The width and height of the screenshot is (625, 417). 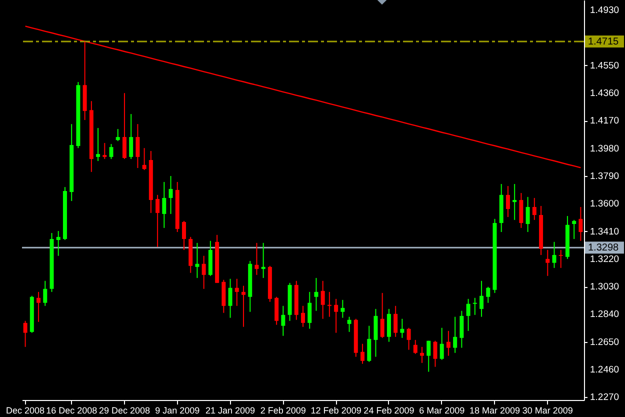 What do you see at coordinates (177, 411) in the screenshot?
I see `x-tick-label: 9 Jan 2009` at bounding box center [177, 411].